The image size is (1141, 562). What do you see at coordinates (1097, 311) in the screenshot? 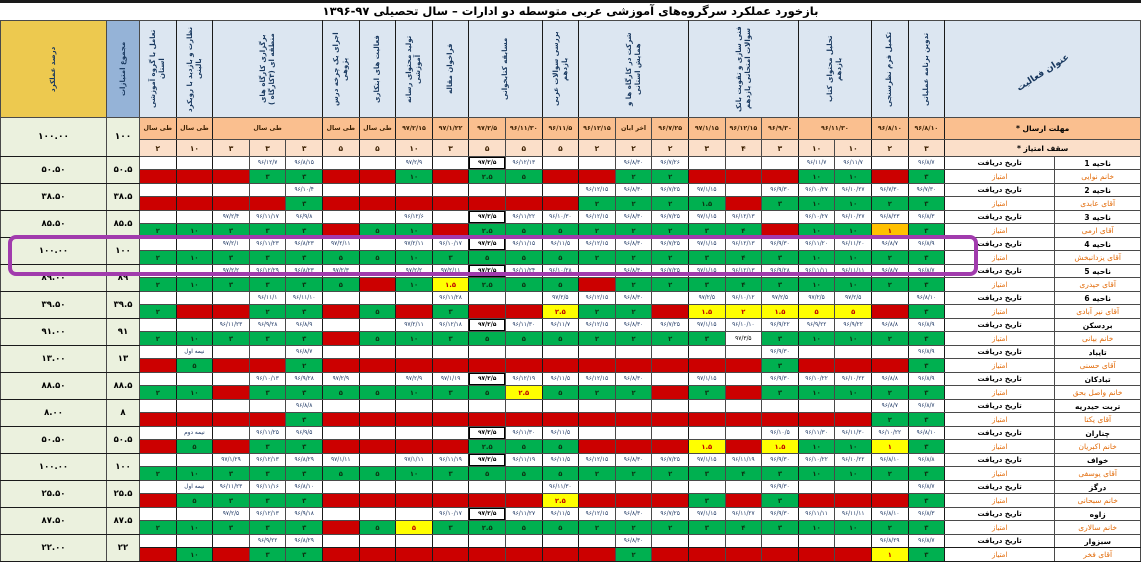
I see `person-name: آقای نیر آبادی` at bounding box center [1097, 311].